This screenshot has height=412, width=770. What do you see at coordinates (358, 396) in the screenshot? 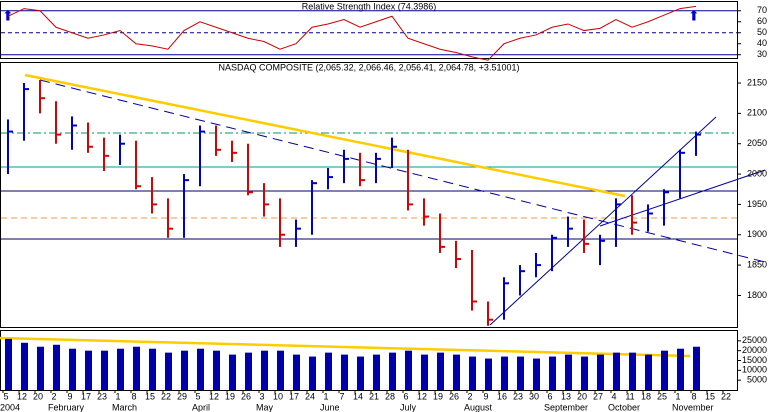
I see `x-tick-label: 14` at bounding box center [358, 396].